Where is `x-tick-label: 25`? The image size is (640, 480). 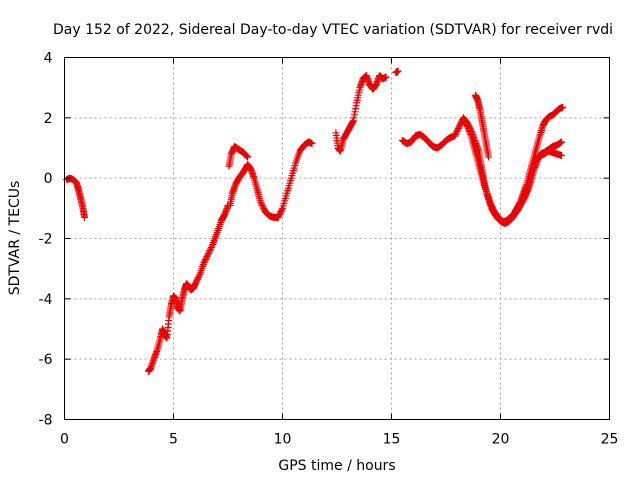 x-tick-label: 25 is located at coordinates (610, 440).